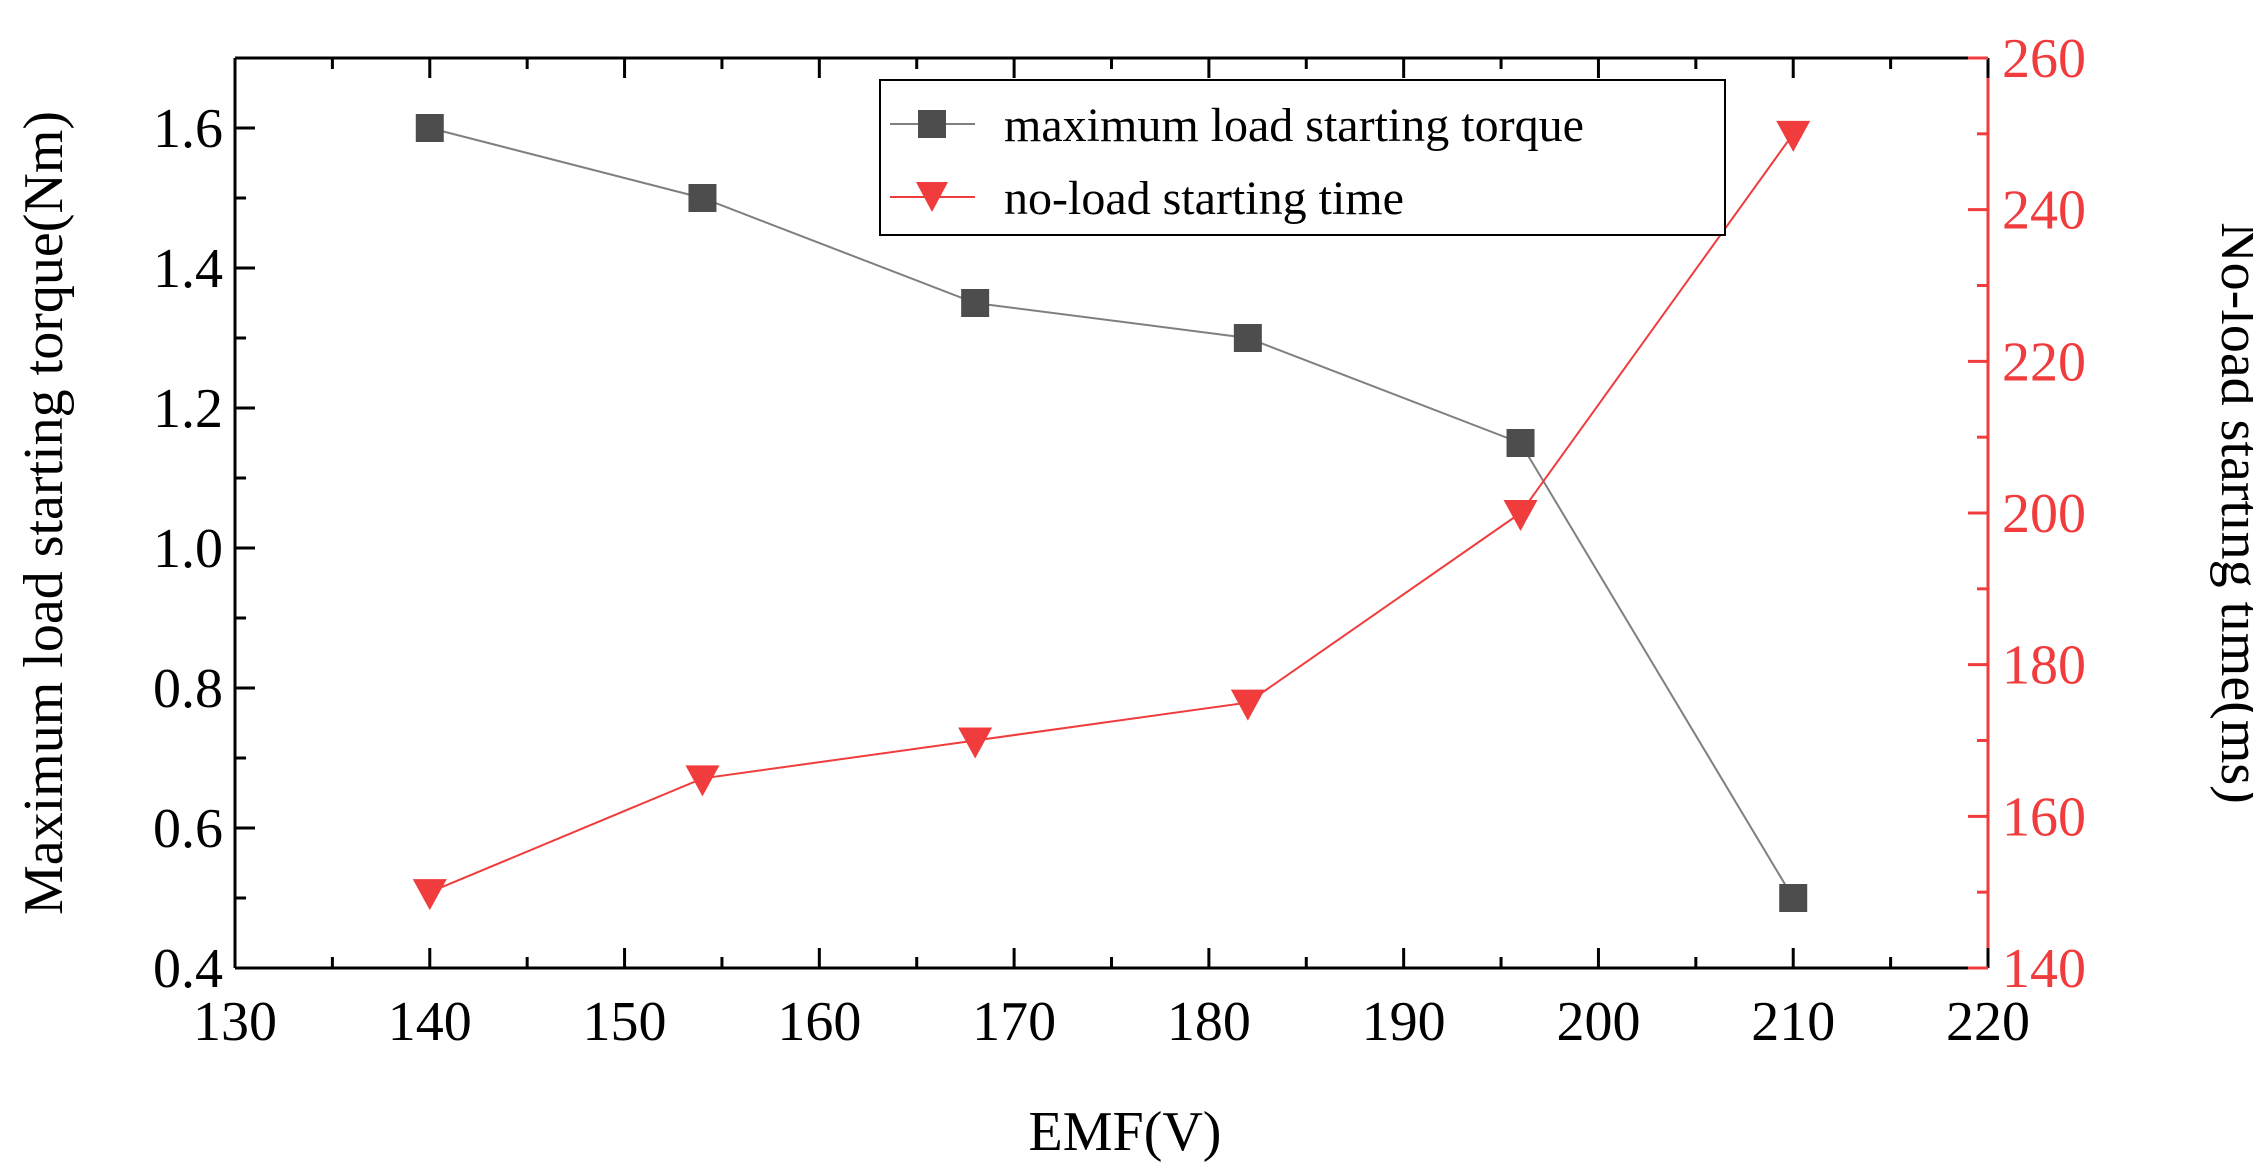  I want to click on x-tick-label: 130, so click(235, 1022).